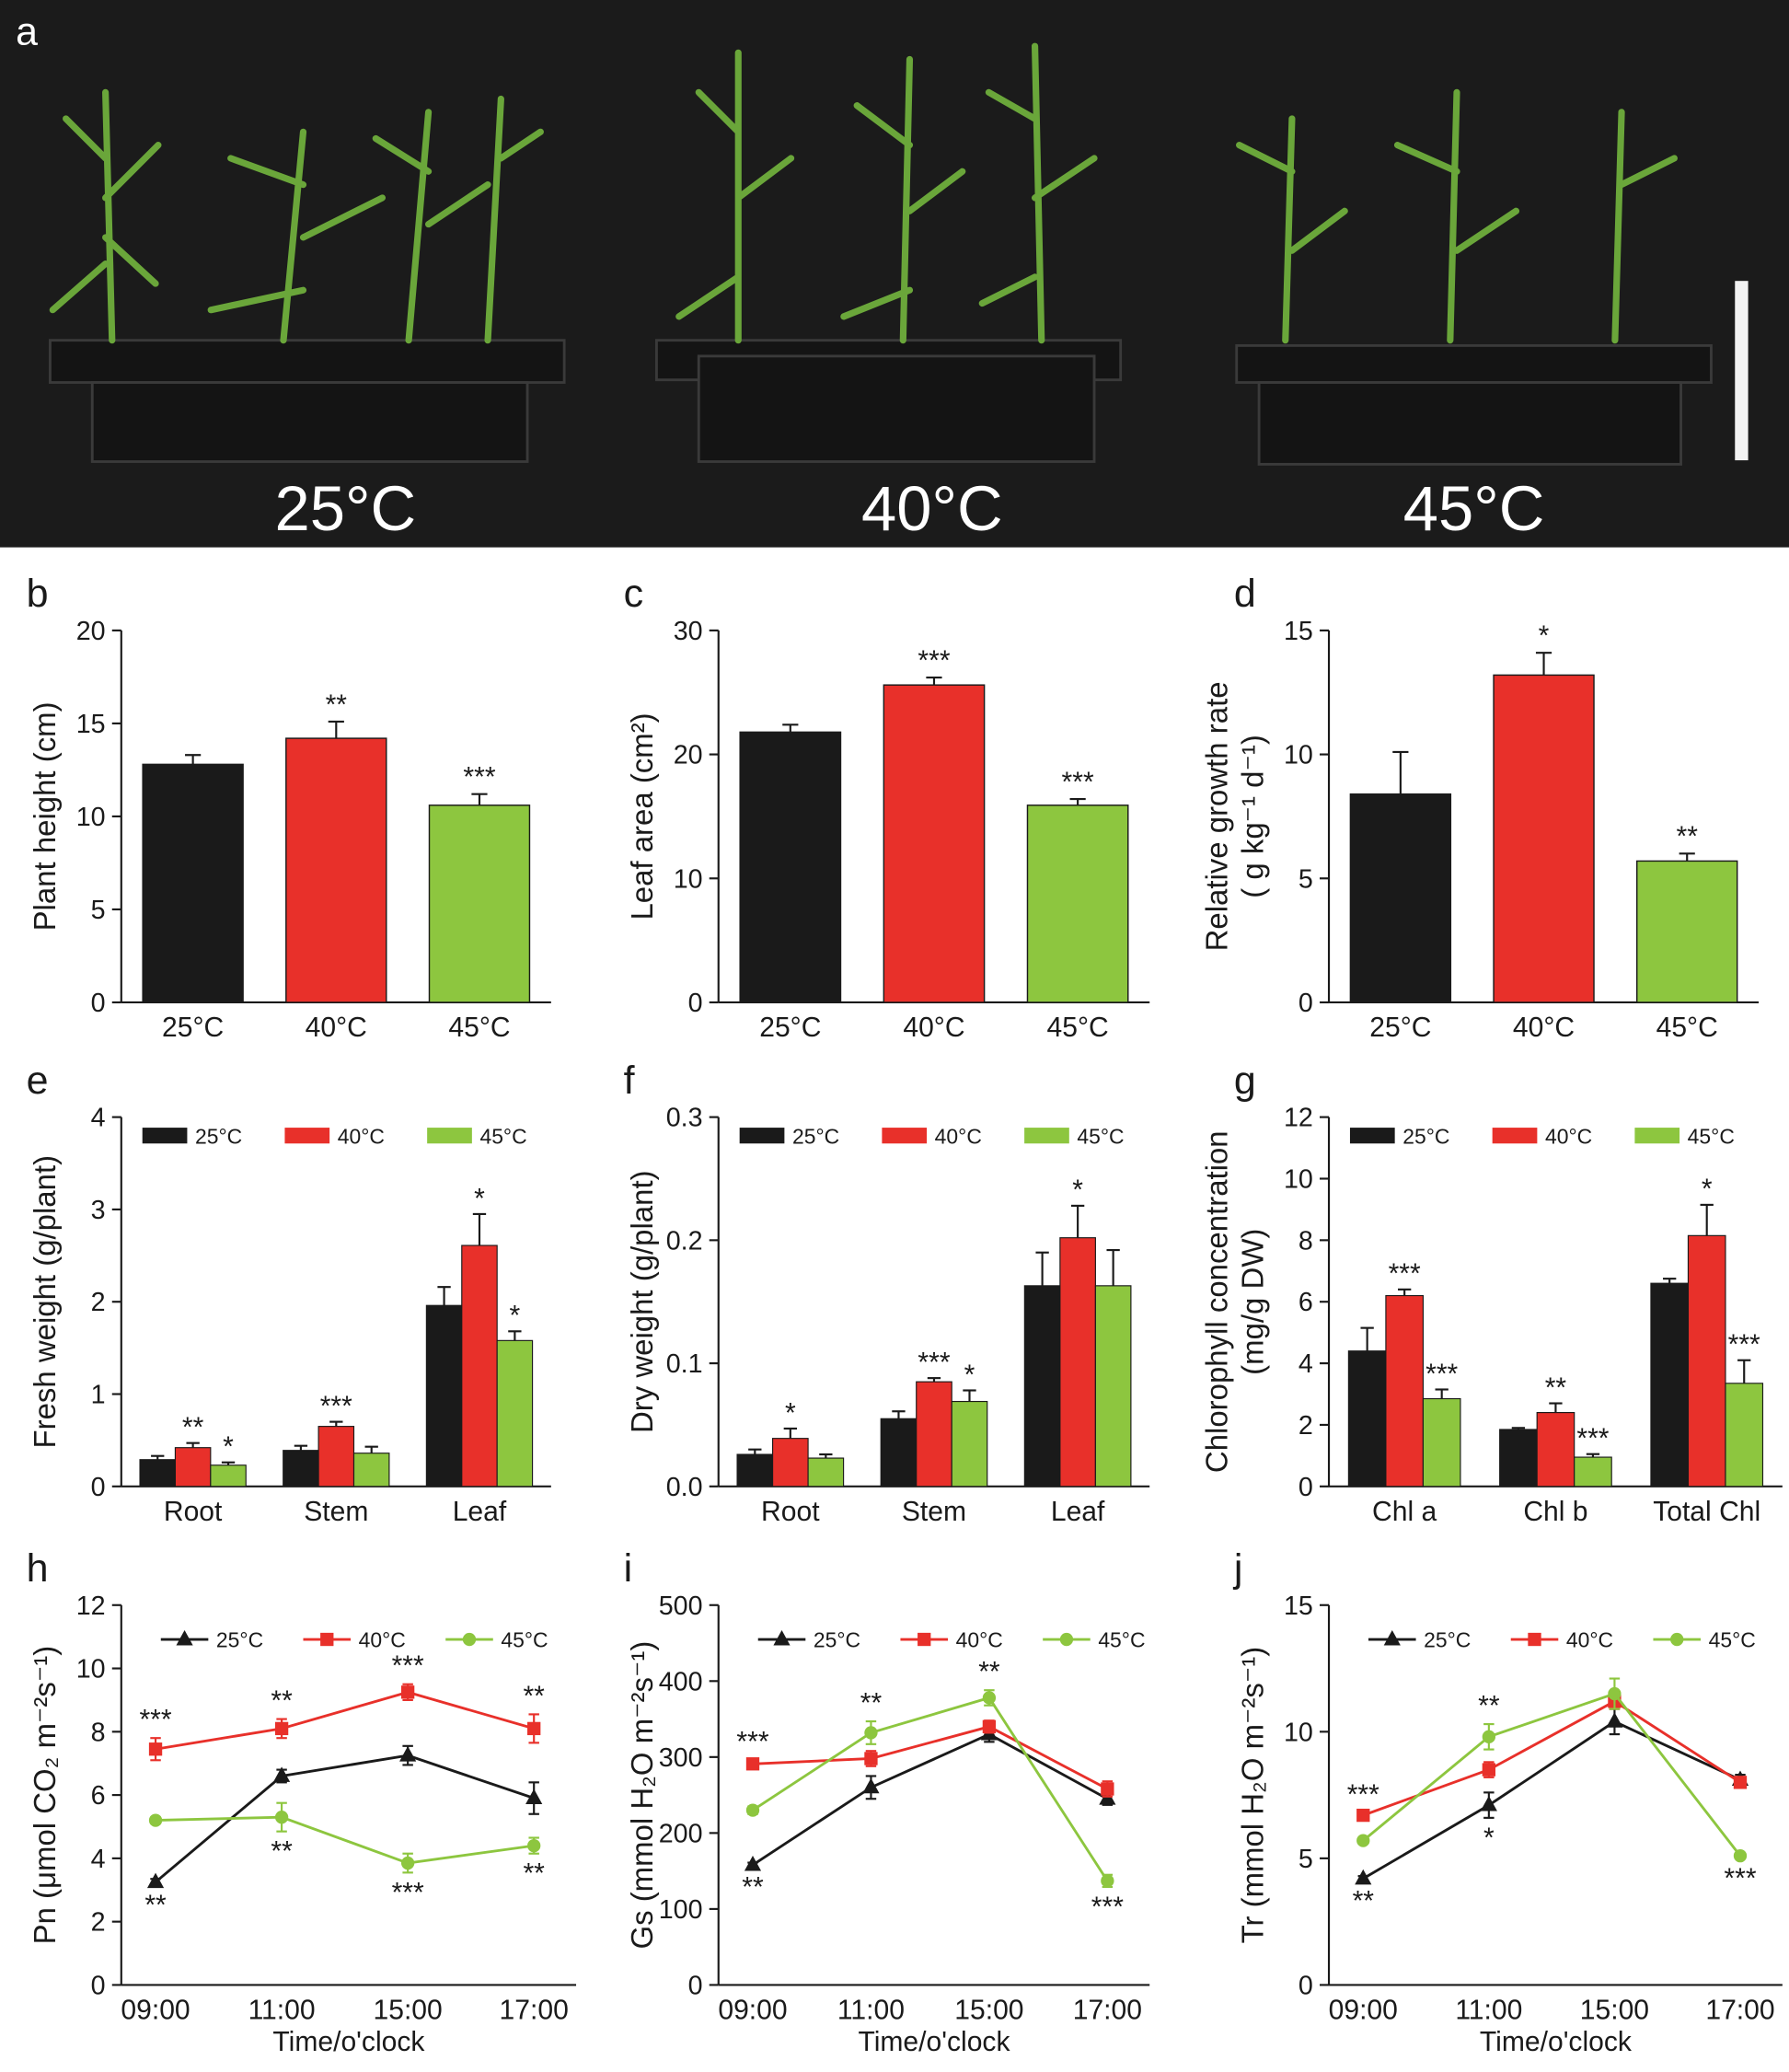  Describe the element at coordinates (642, 1301) in the screenshot. I see `y-axis-label: Dry weight (g/plant)` at that location.